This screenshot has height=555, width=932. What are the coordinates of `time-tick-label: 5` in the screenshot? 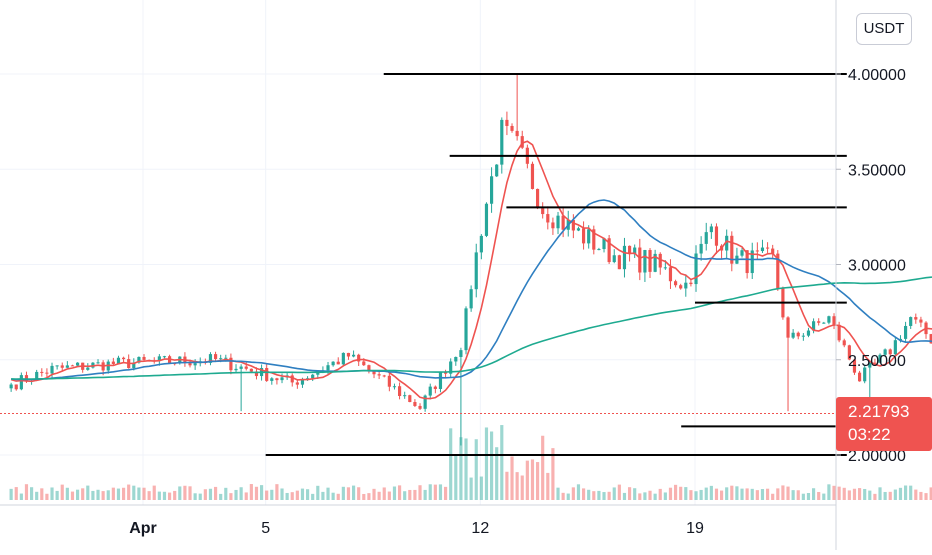 It's located at (265, 528).